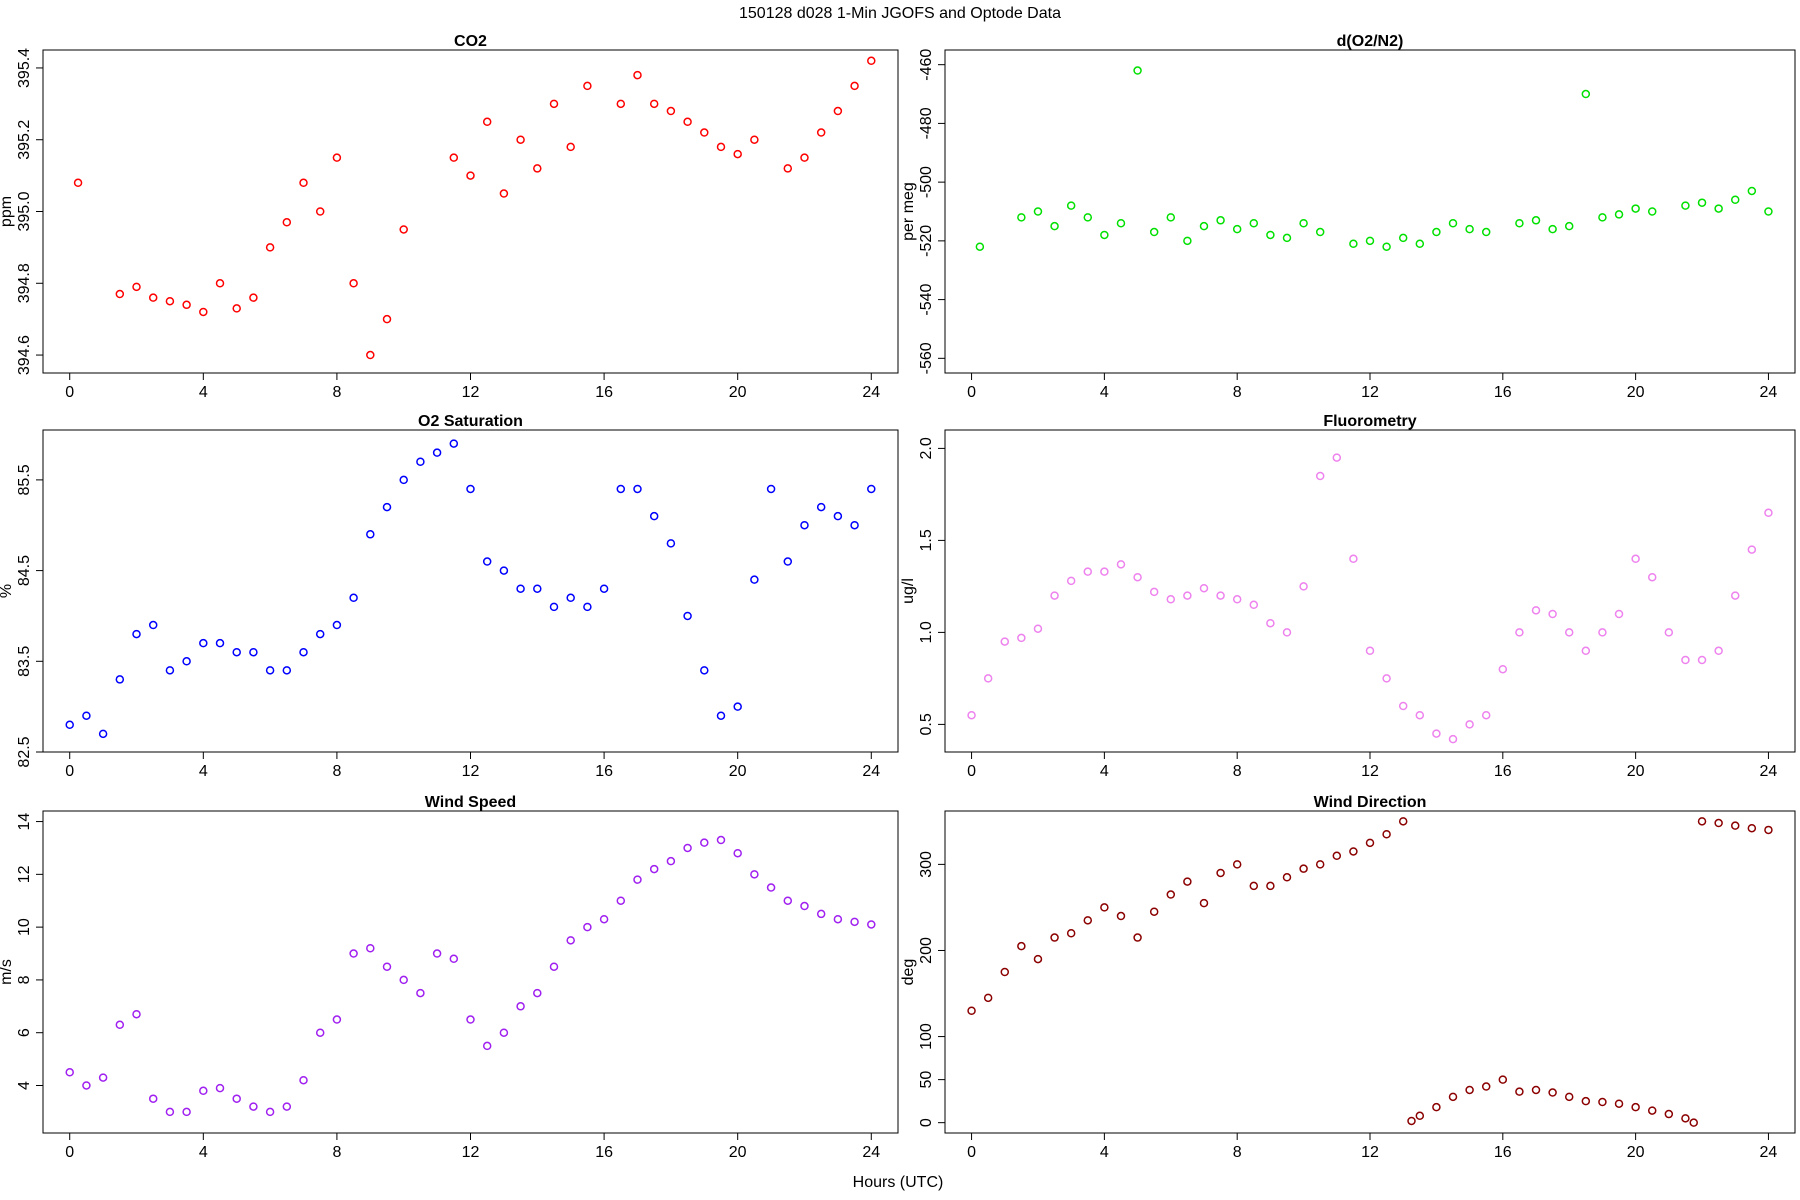 This screenshot has height=1200, width=1800. I want to click on x-tick-label: 12, so click(1370, 392).